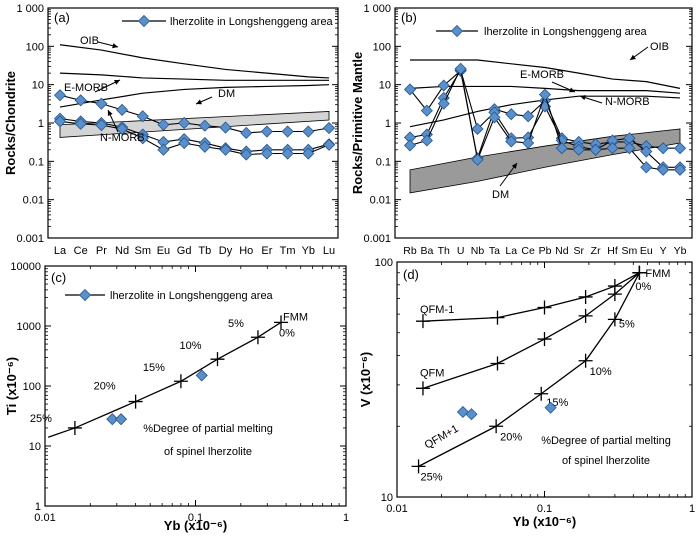 The image size is (700, 536). What do you see at coordinates (163, 251) in the screenshot?
I see `panel-a-category-label: Eu` at bounding box center [163, 251].